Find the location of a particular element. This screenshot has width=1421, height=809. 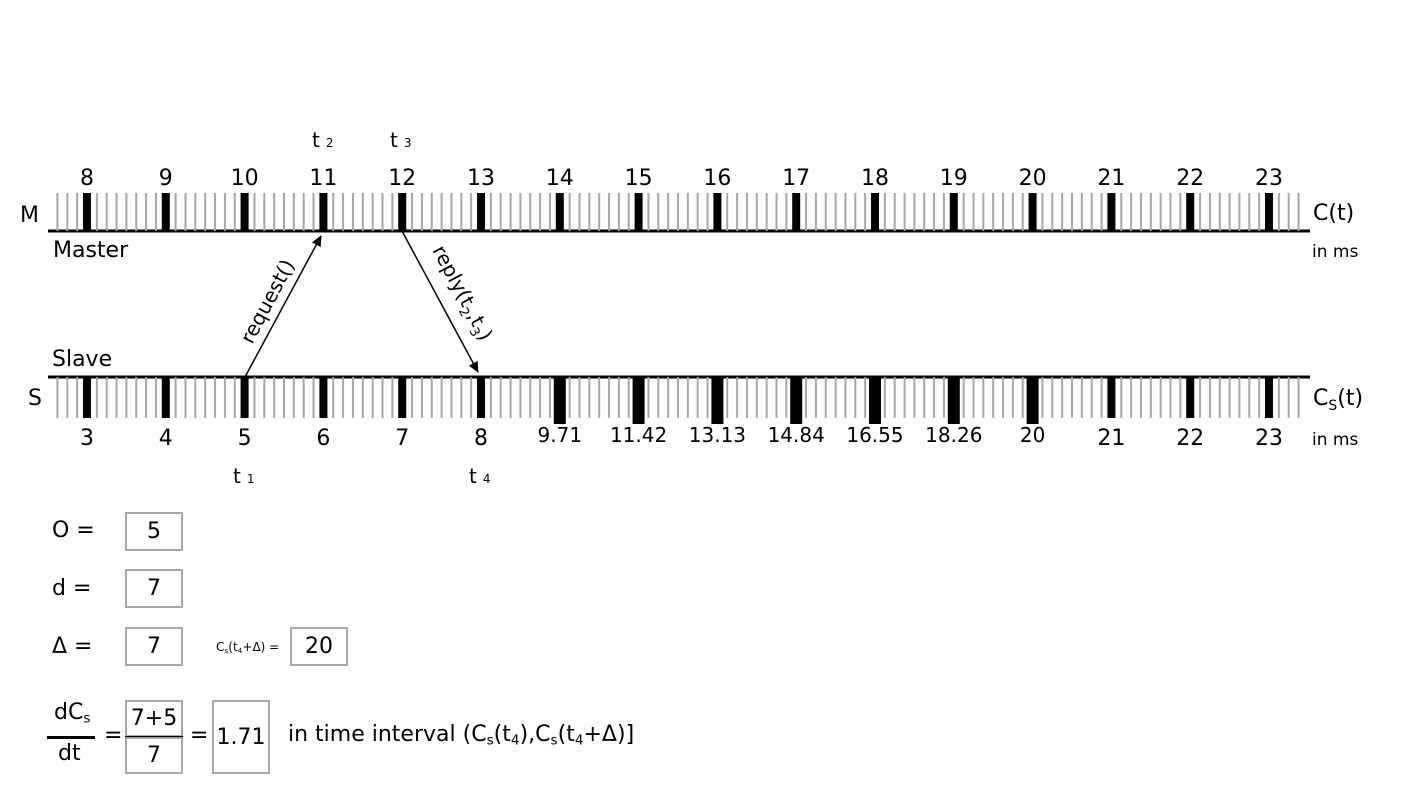

rate-fraction-bar is located at coordinates (71, 737).